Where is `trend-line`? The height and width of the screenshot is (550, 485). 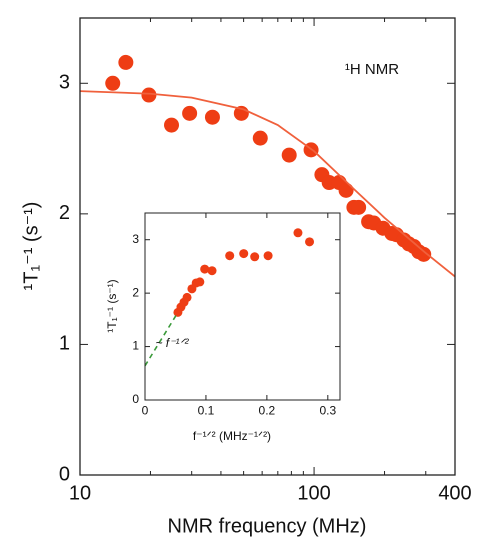
trend-line is located at coordinates (161, 339).